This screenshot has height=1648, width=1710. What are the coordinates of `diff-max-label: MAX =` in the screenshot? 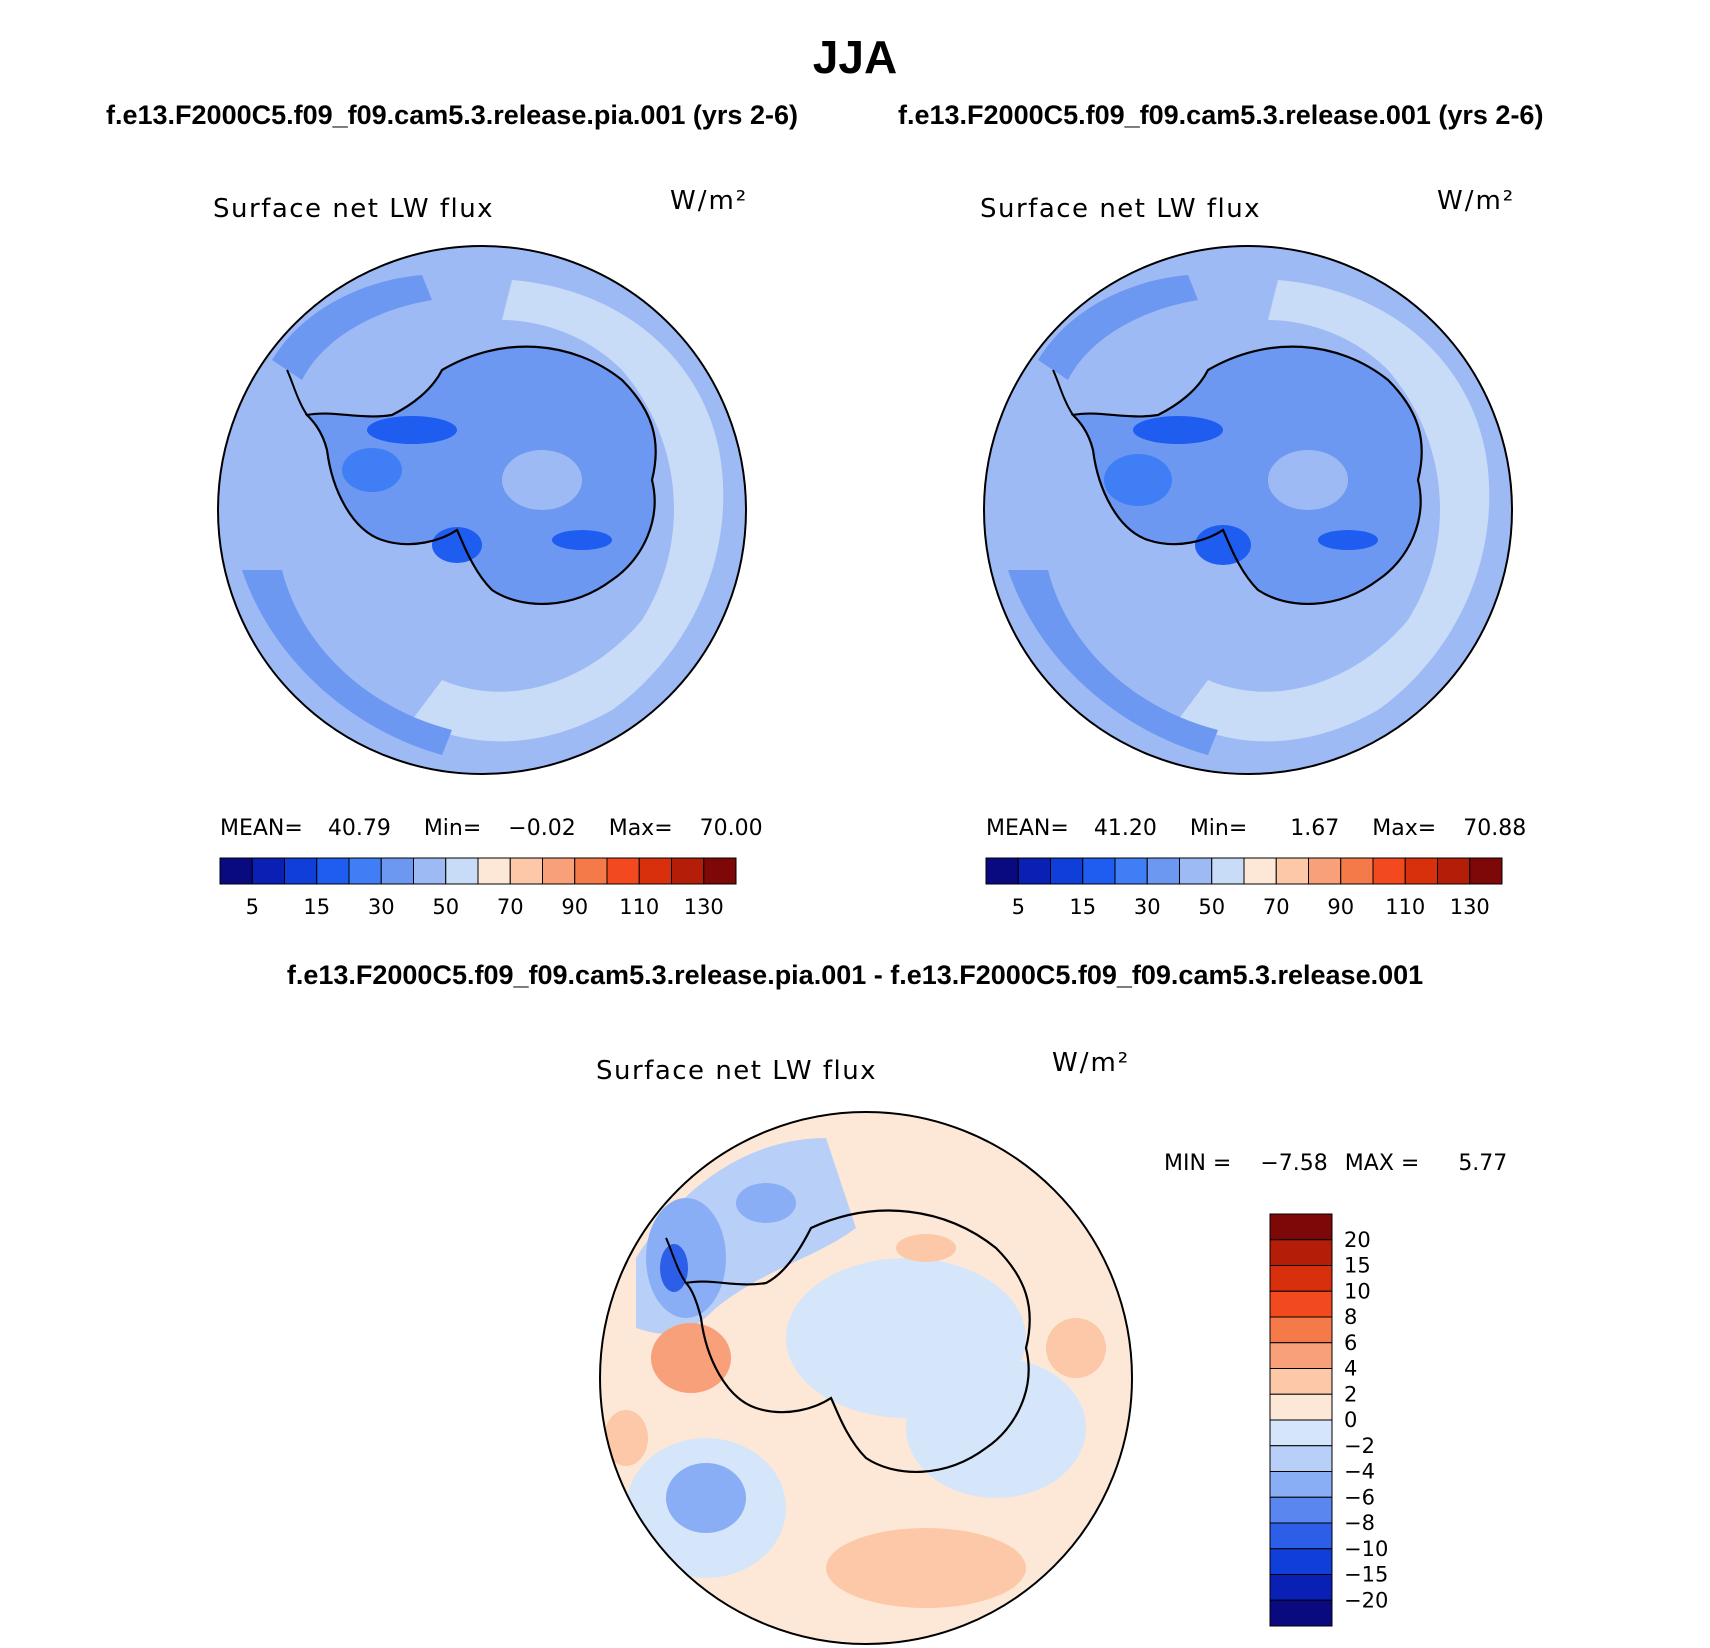 It's located at (1382, 1163).